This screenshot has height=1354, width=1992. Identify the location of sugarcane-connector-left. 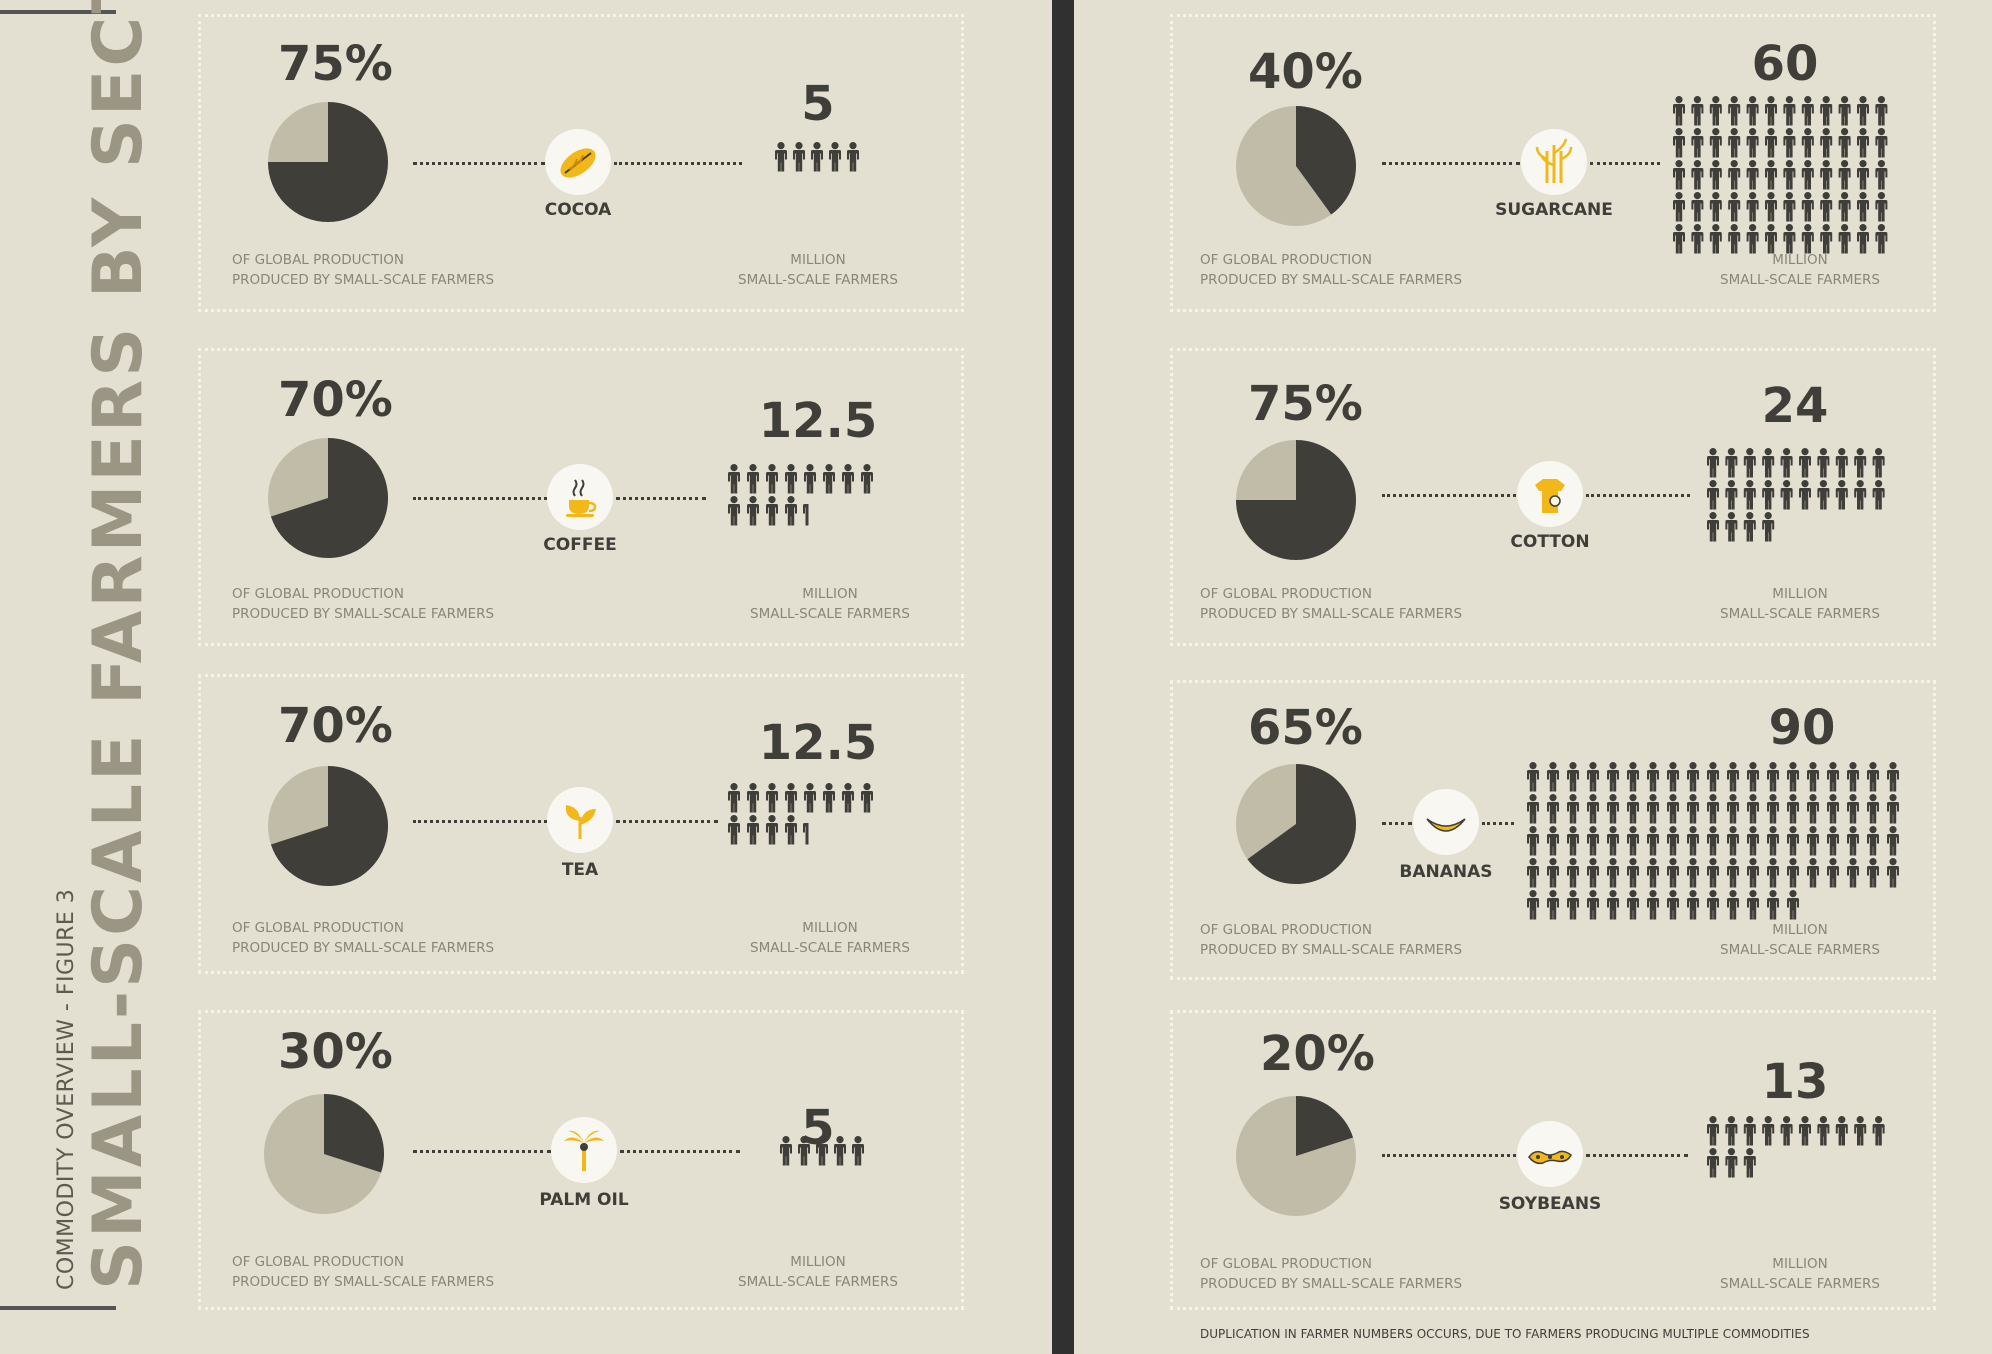
(1451, 163).